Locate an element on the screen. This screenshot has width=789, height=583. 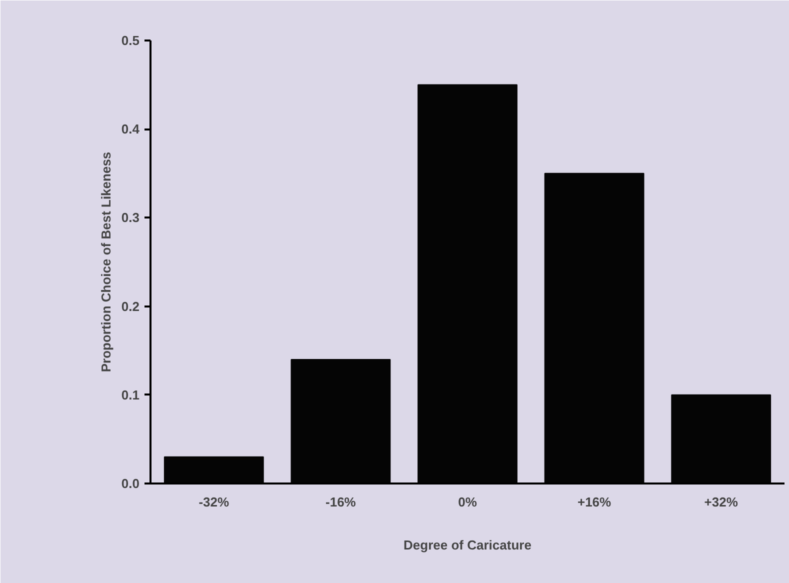
y-tick-label: 0.5 is located at coordinates (130, 40).